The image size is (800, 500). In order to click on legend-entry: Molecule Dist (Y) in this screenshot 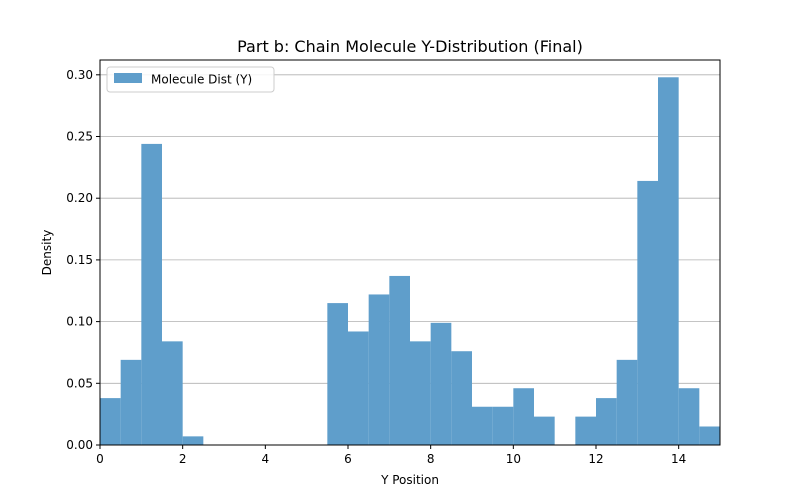, I will do `click(201, 80)`.